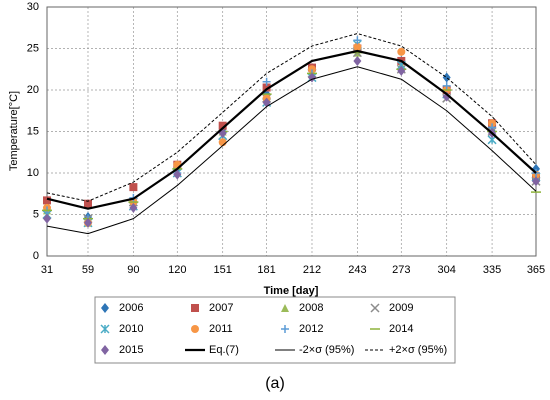 This screenshot has width=550, height=400. What do you see at coordinates (326, 350) in the screenshot?
I see `legend-label: -2×σ (95%)` at bounding box center [326, 350].